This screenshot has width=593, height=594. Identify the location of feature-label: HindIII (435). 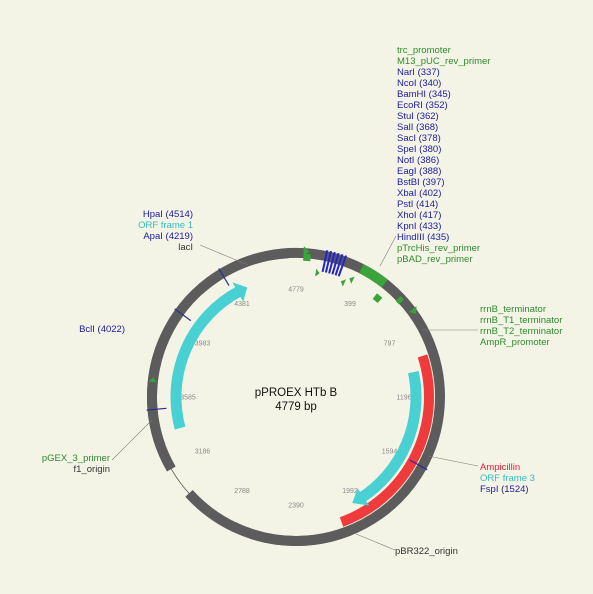
(423, 237).